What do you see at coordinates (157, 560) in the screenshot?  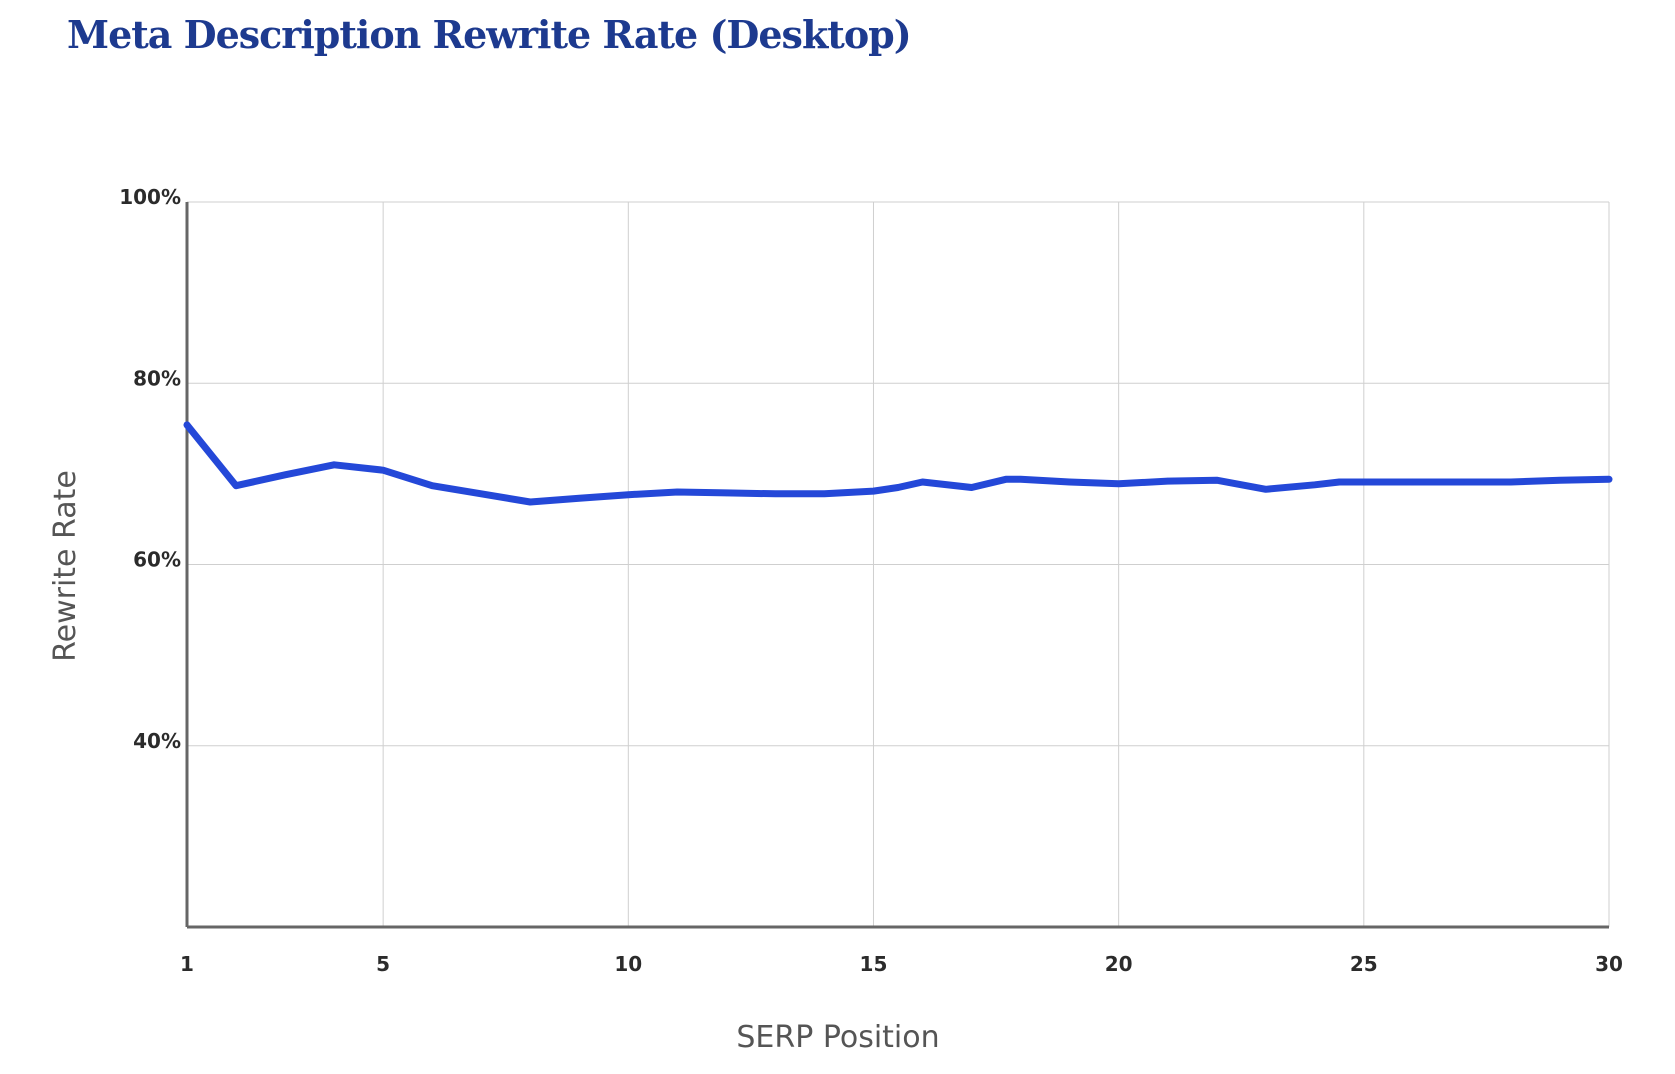 I see `y-tick-label: 60%` at bounding box center [157, 560].